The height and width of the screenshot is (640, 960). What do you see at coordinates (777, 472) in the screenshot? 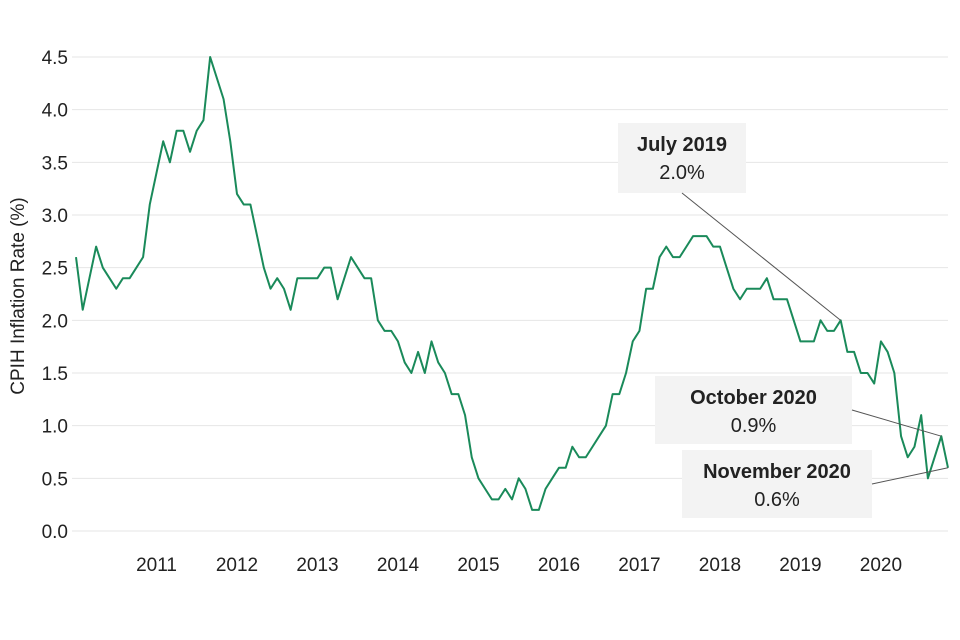
I see `annotation-title: November 2020` at bounding box center [777, 472].